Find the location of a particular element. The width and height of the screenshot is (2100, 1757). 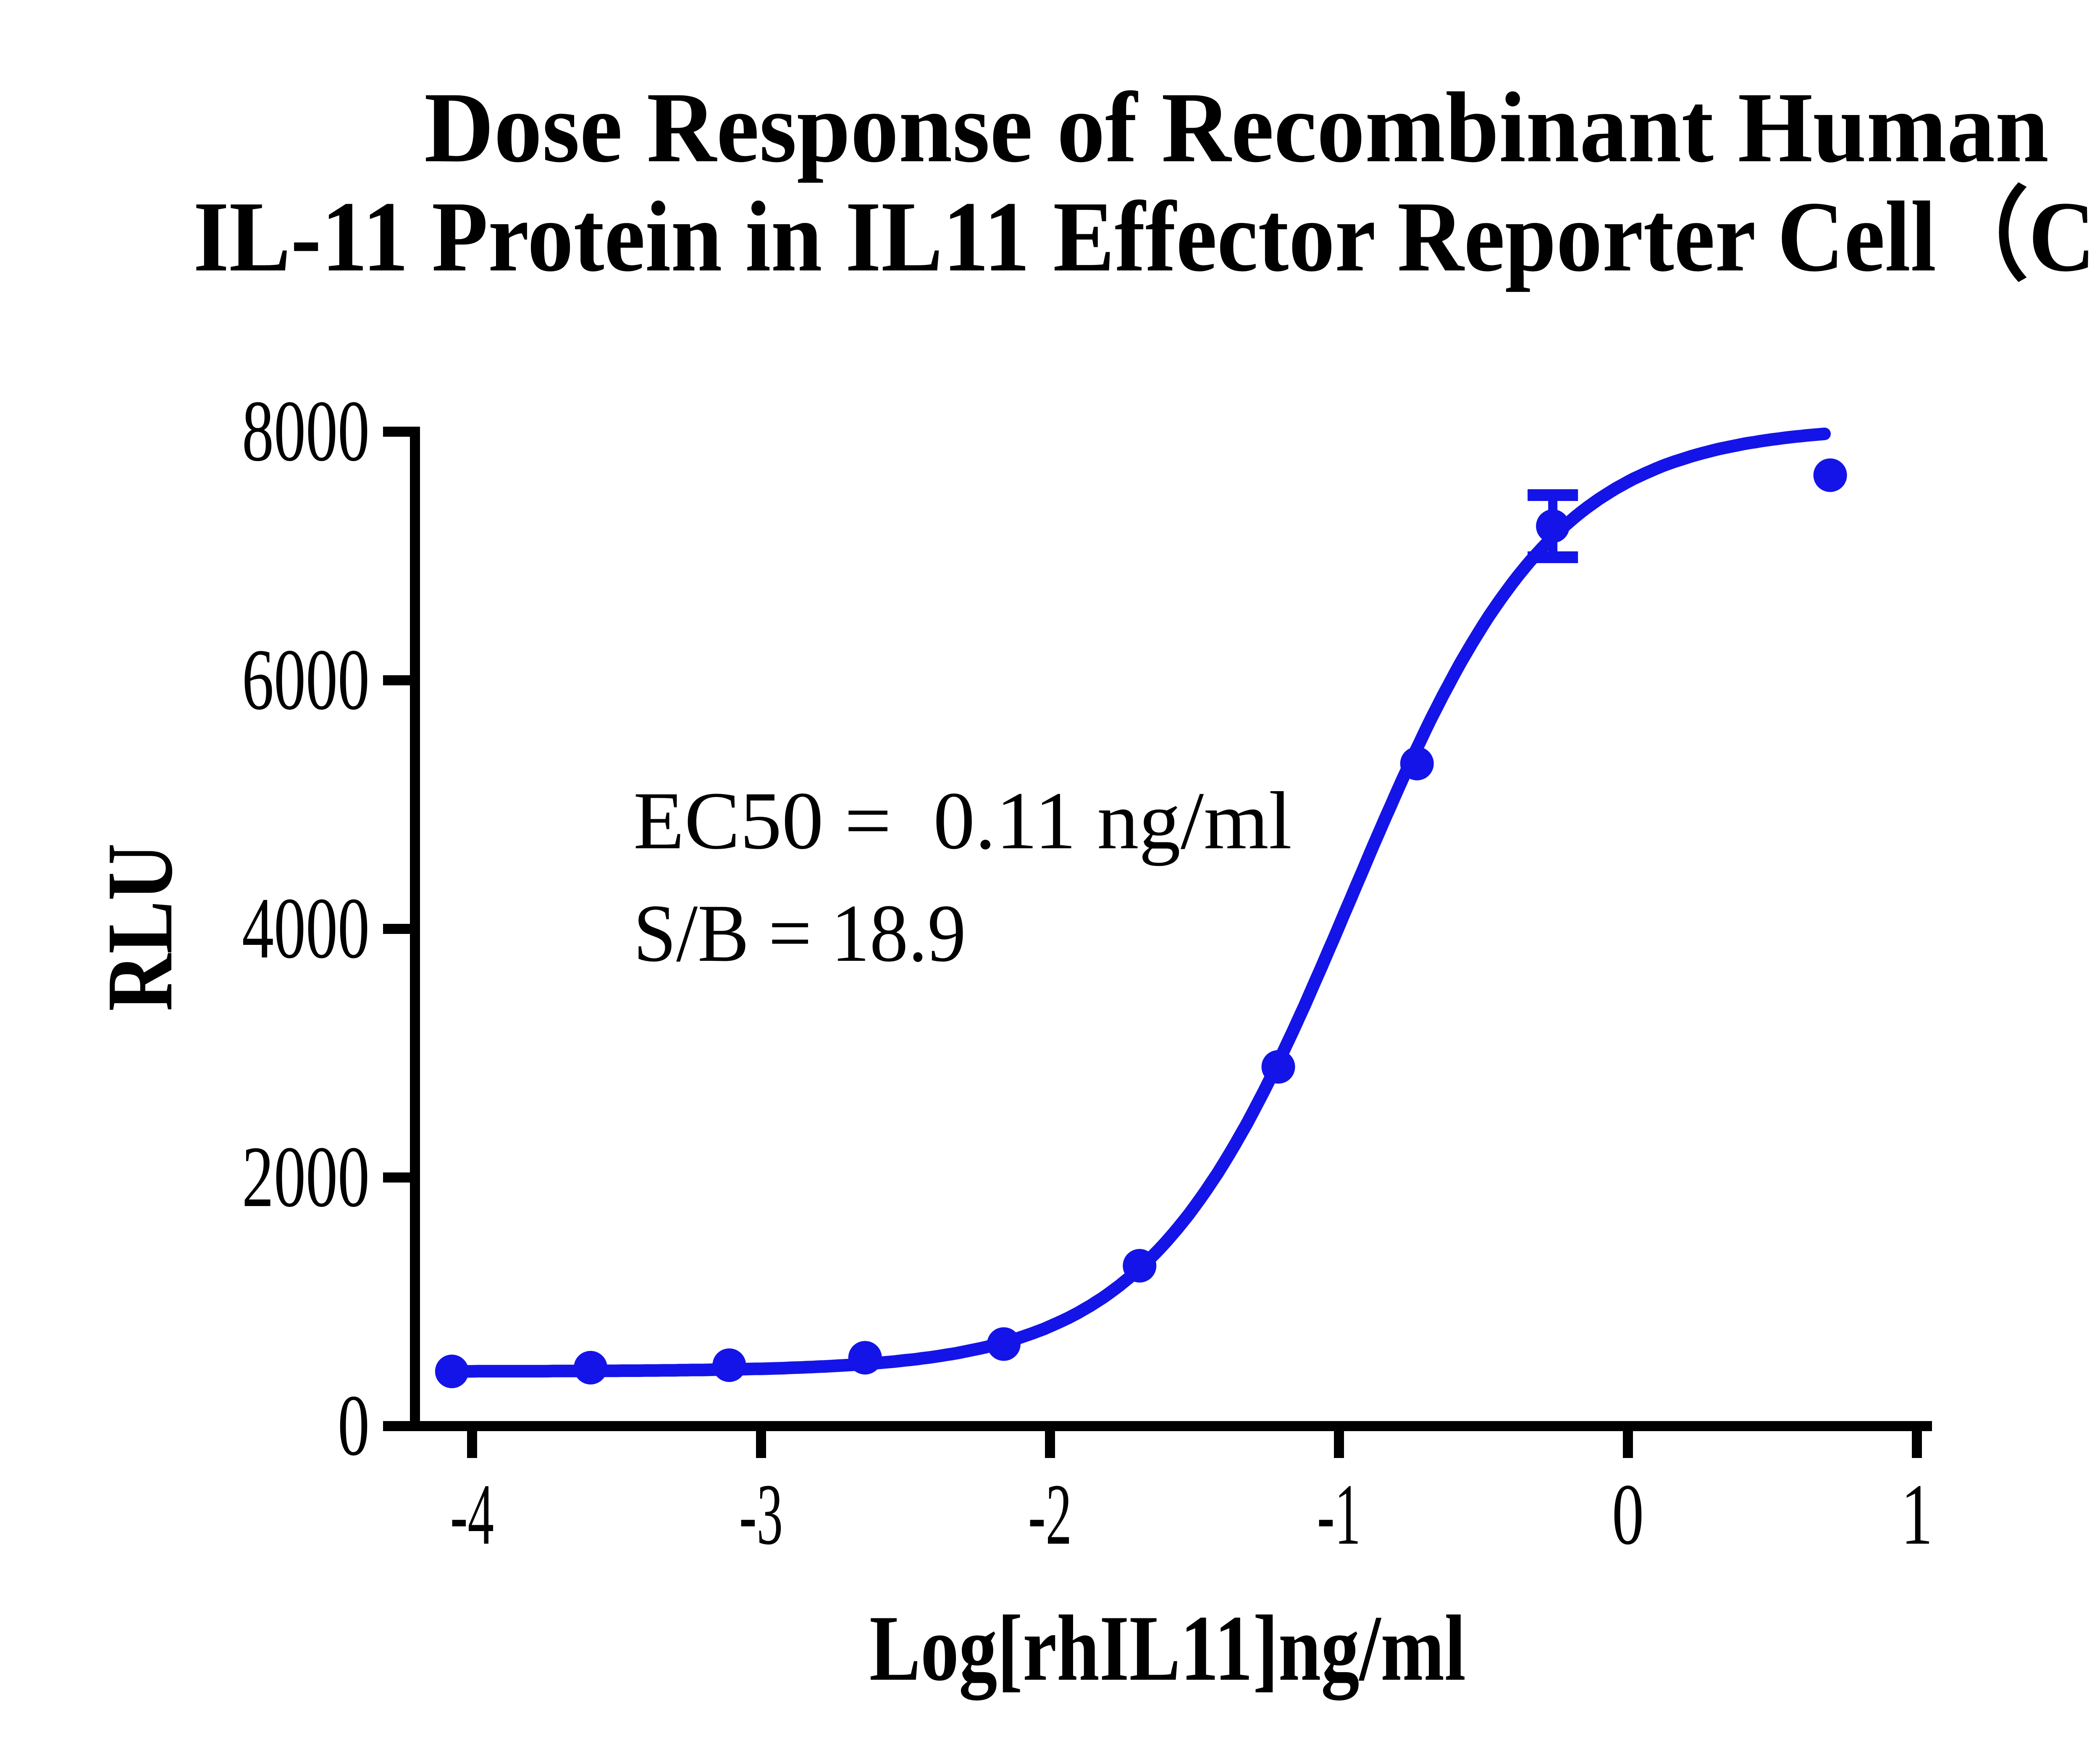

ec50-annotation: EC50 = 0.11 ng/ml is located at coordinates (962, 820).